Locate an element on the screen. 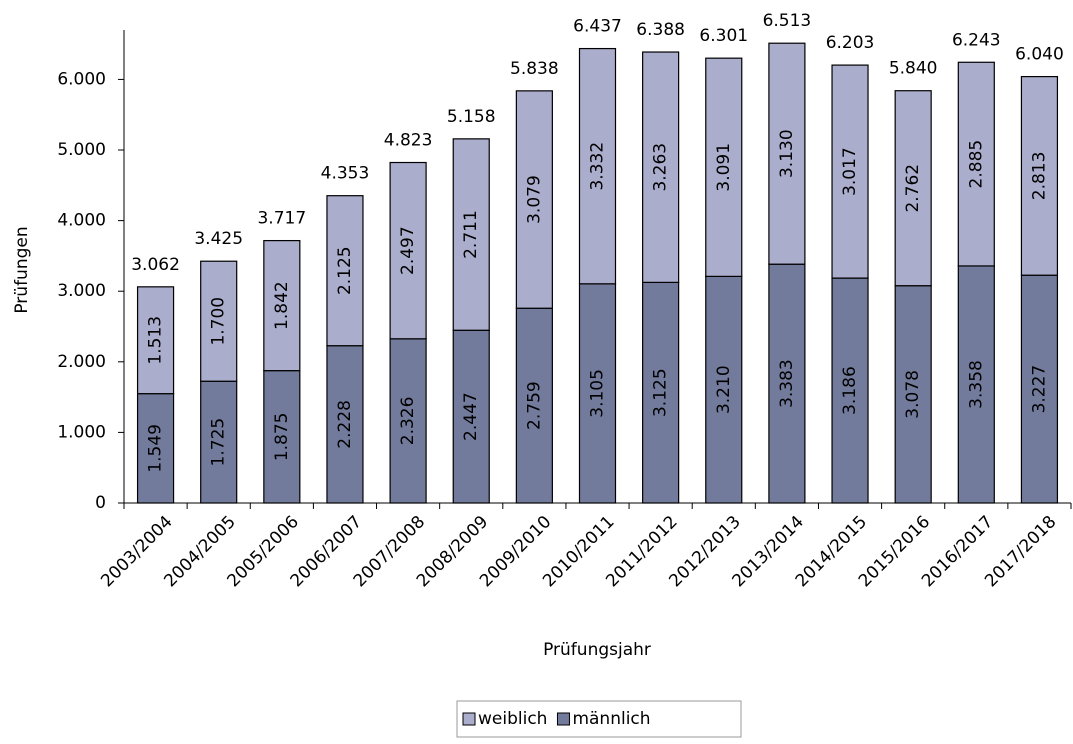 The height and width of the screenshot is (744, 1073). segment-label: 3.263 is located at coordinates (661, 167).